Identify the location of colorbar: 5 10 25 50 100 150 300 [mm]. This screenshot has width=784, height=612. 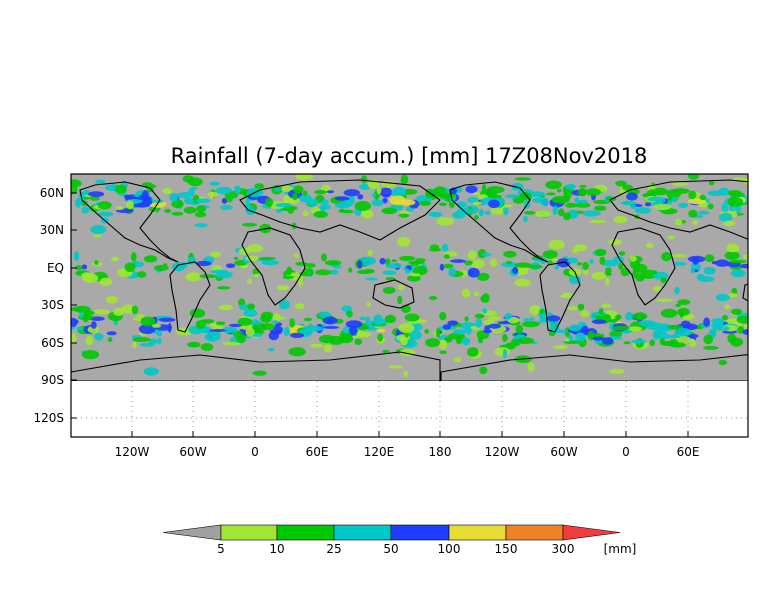
(399, 540).